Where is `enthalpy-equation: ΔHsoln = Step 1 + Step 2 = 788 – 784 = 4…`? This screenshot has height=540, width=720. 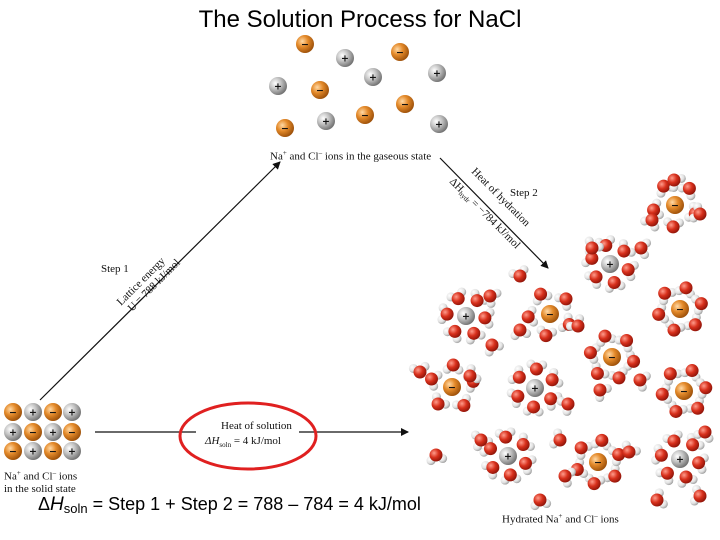
enthalpy-equation: ΔHsoln = Step 1 + Step 2 = 788 – 784 = 4… is located at coordinates (229, 505).